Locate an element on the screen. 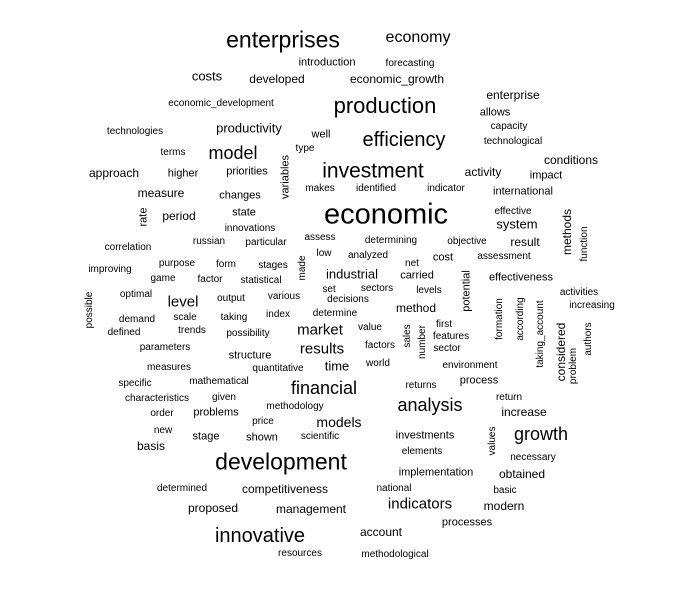 This screenshot has width=700, height=600. cloud-word: makes is located at coordinates (320, 188).